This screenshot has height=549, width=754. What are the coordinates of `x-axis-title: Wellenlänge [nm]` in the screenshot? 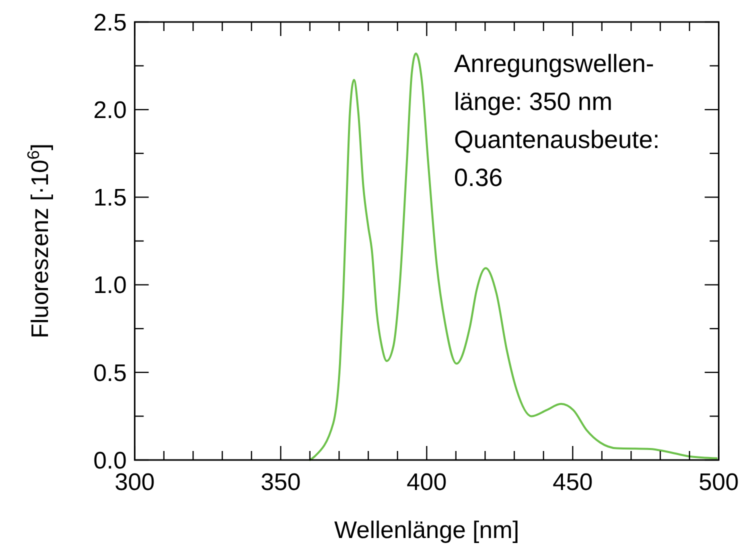 It's located at (427, 530).